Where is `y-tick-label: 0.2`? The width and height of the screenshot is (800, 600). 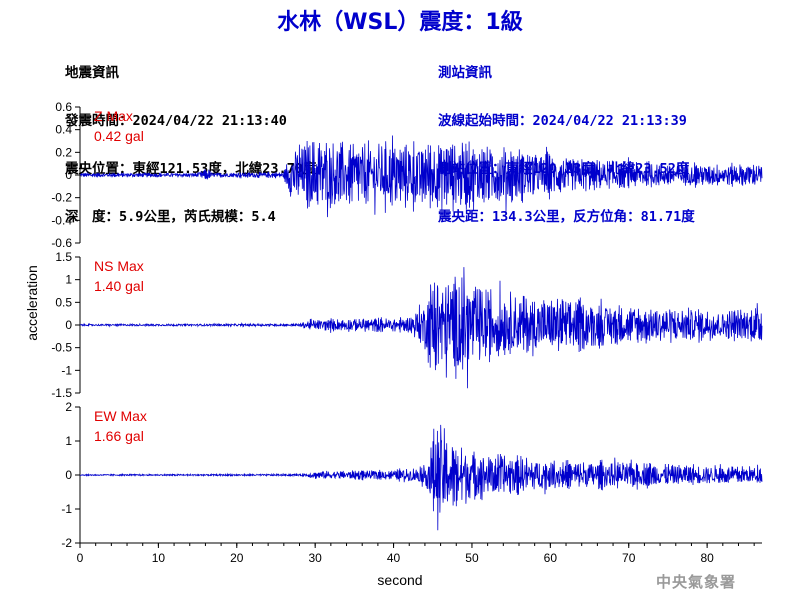
y-tick-label: 0.2 is located at coordinates (63, 152).